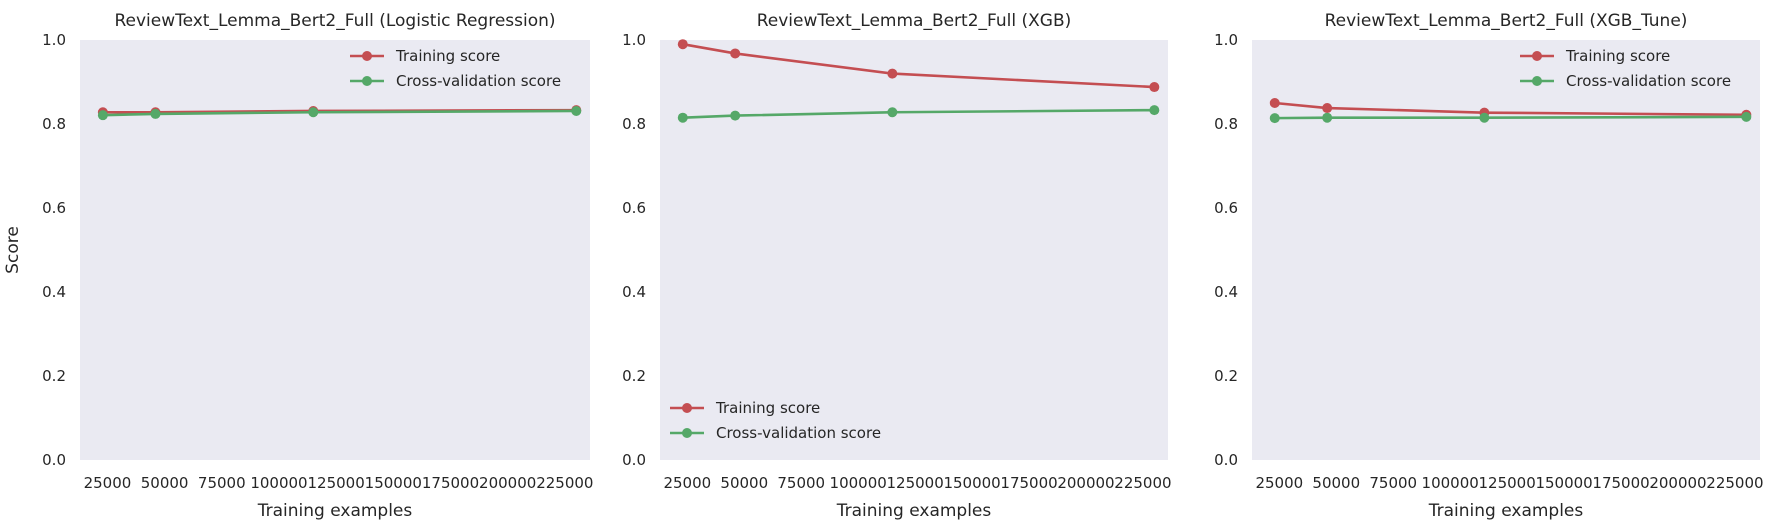 The width and height of the screenshot is (1773, 527). I want to click on y-axis-label: Score, so click(13, 250).